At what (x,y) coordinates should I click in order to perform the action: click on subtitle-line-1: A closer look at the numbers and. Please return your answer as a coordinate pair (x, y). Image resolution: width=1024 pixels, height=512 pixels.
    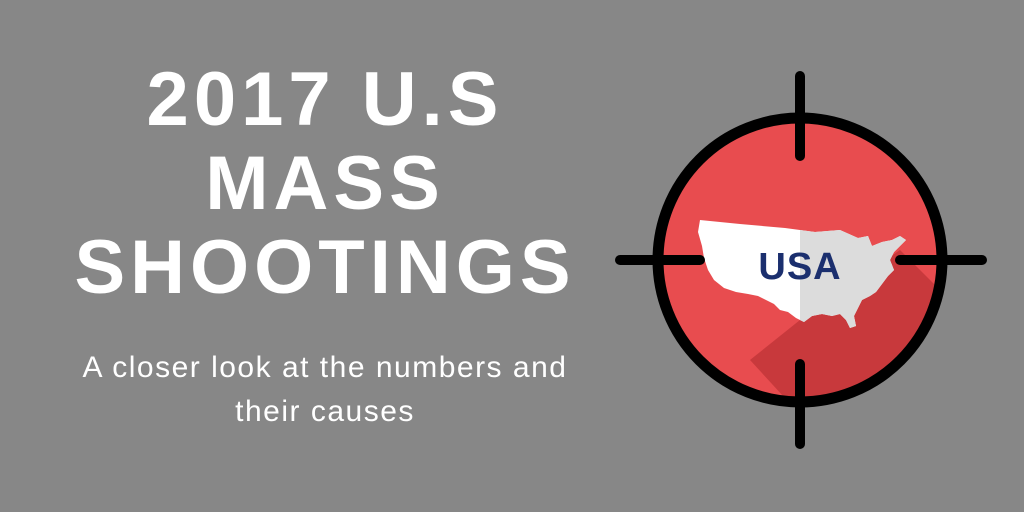
    Looking at the image, I should click on (325, 367).